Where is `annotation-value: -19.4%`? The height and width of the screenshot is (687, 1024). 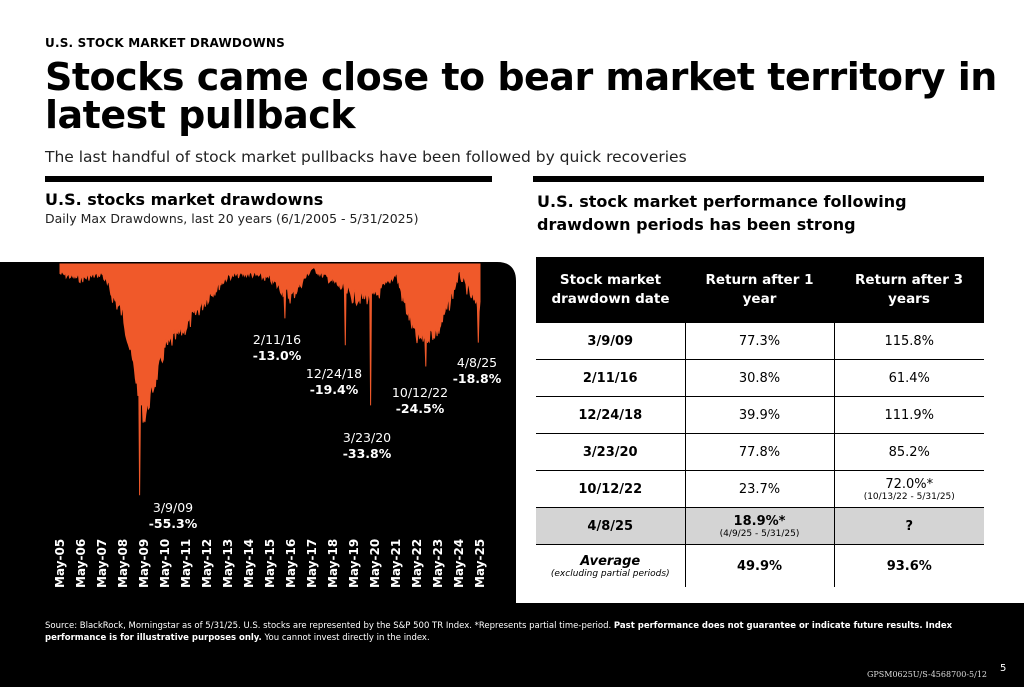 annotation-value: -19.4% is located at coordinates (334, 389).